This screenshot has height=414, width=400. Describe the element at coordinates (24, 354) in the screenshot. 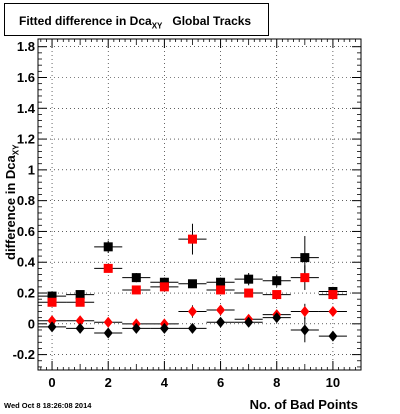

I see `y-tick-label: -0.2` at that location.